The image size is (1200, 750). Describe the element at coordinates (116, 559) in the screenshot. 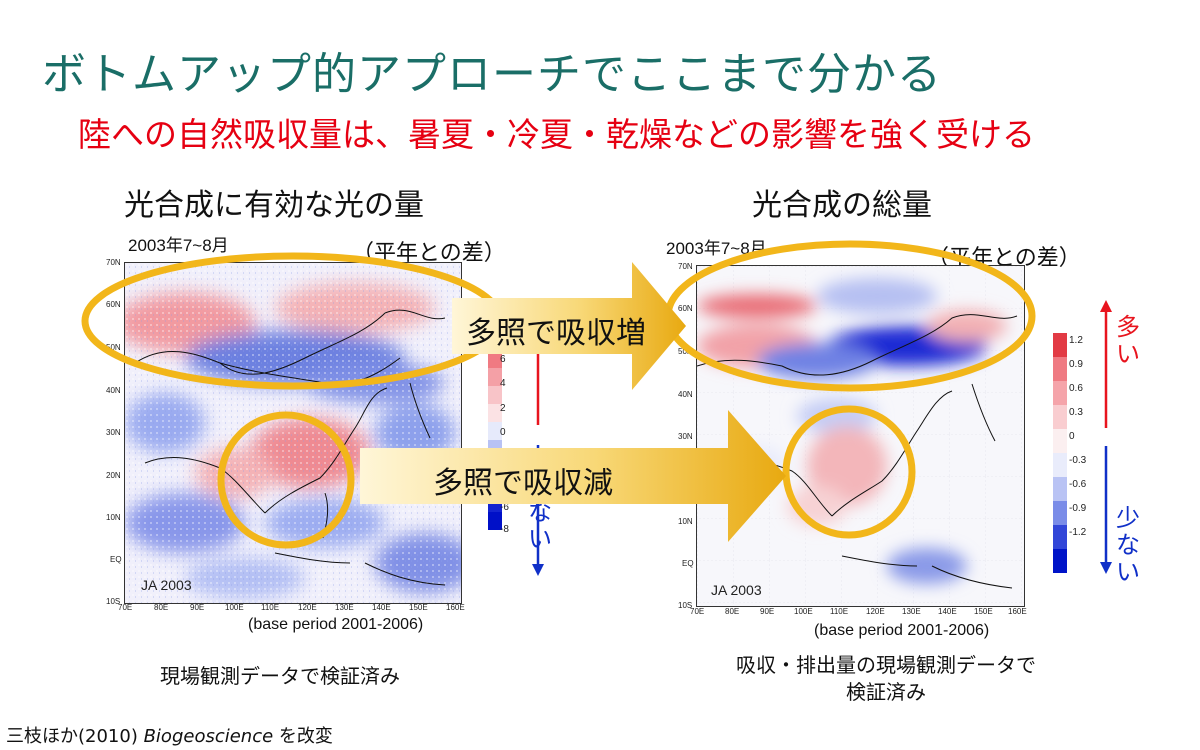

I see `left-lat-label: EQ` at that location.